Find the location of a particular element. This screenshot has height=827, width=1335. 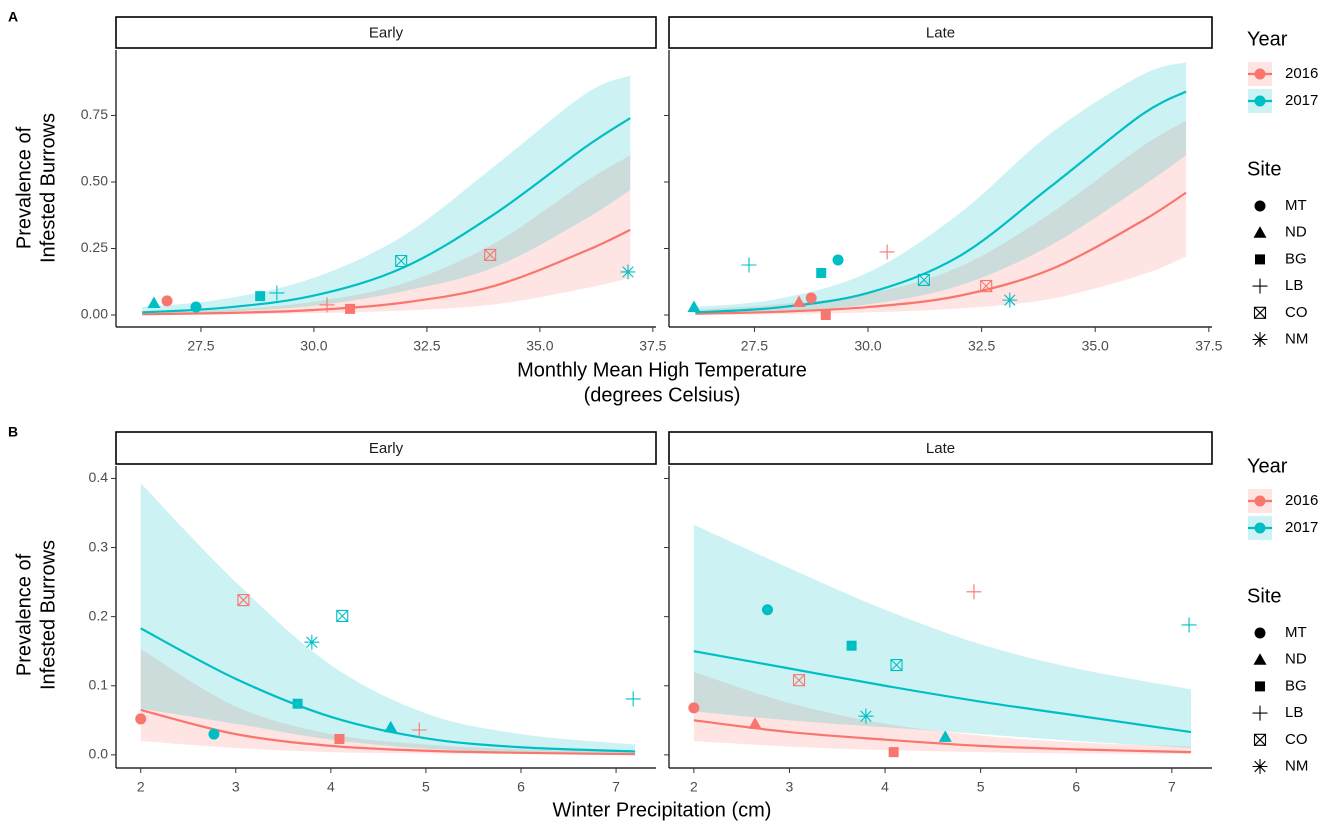

x-axis-title: Winter Precipitation (cm) is located at coordinates (662, 810).